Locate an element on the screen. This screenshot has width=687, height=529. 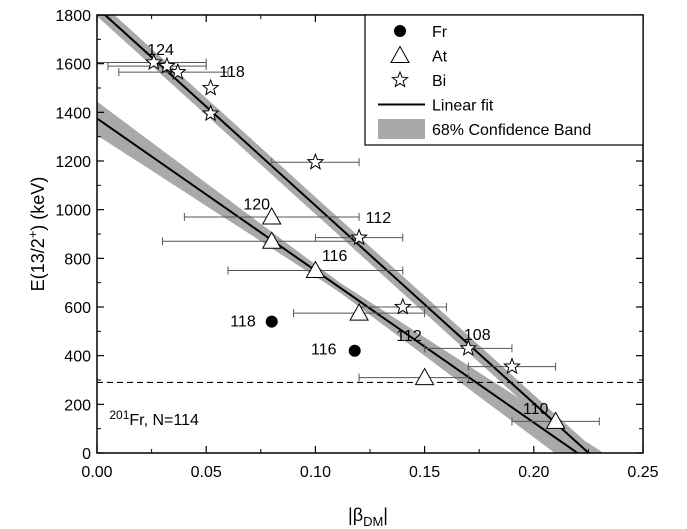
legend-label: Linear fit is located at coordinates (463, 106).